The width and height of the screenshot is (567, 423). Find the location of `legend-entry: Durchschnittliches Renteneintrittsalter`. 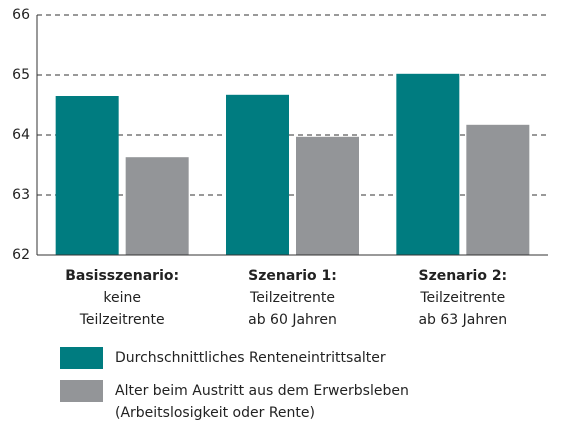

legend-entry: Durchschnittliches Renteneintrittsalter is located at coordinates (272, 358).